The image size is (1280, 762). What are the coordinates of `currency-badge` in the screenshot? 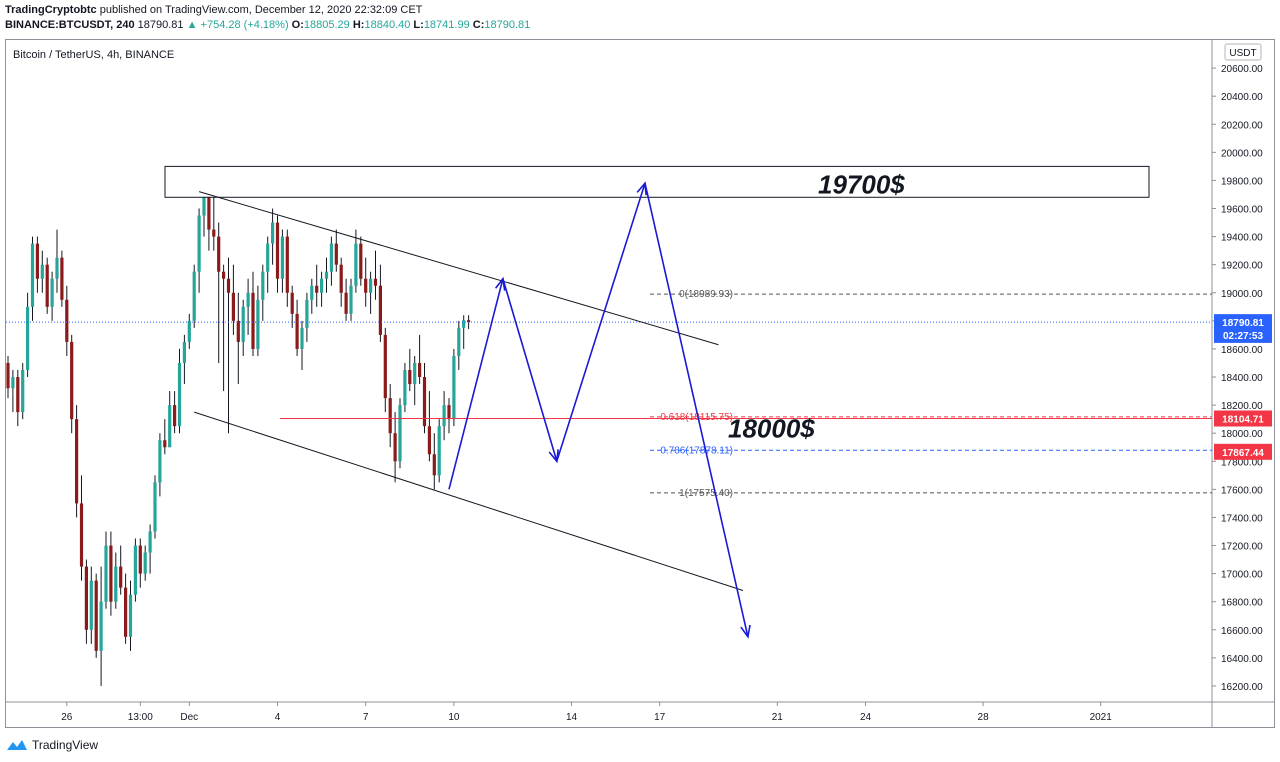 It's located at (1243, 52).